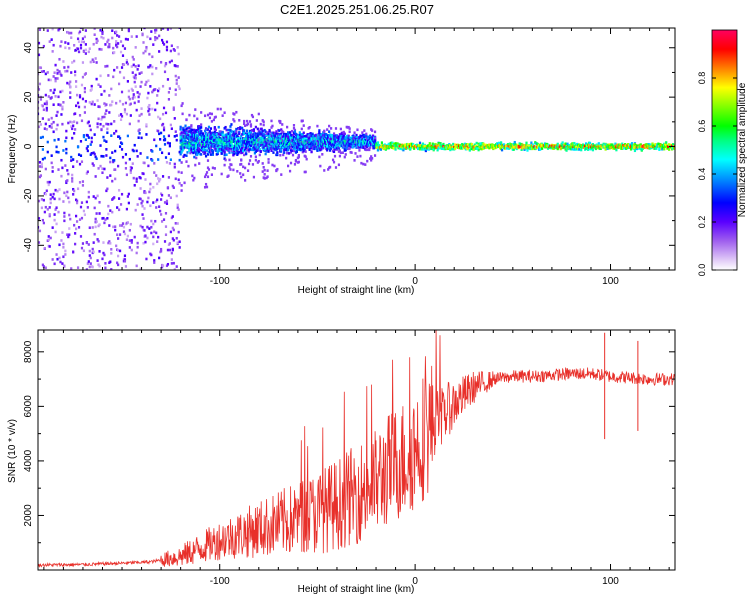 The image size is (750, 600). What do you see at coordinates (702, 270) in the screenshot?
I see `colorbar-tick-label: 0.0` at bounding box center [702, 270].